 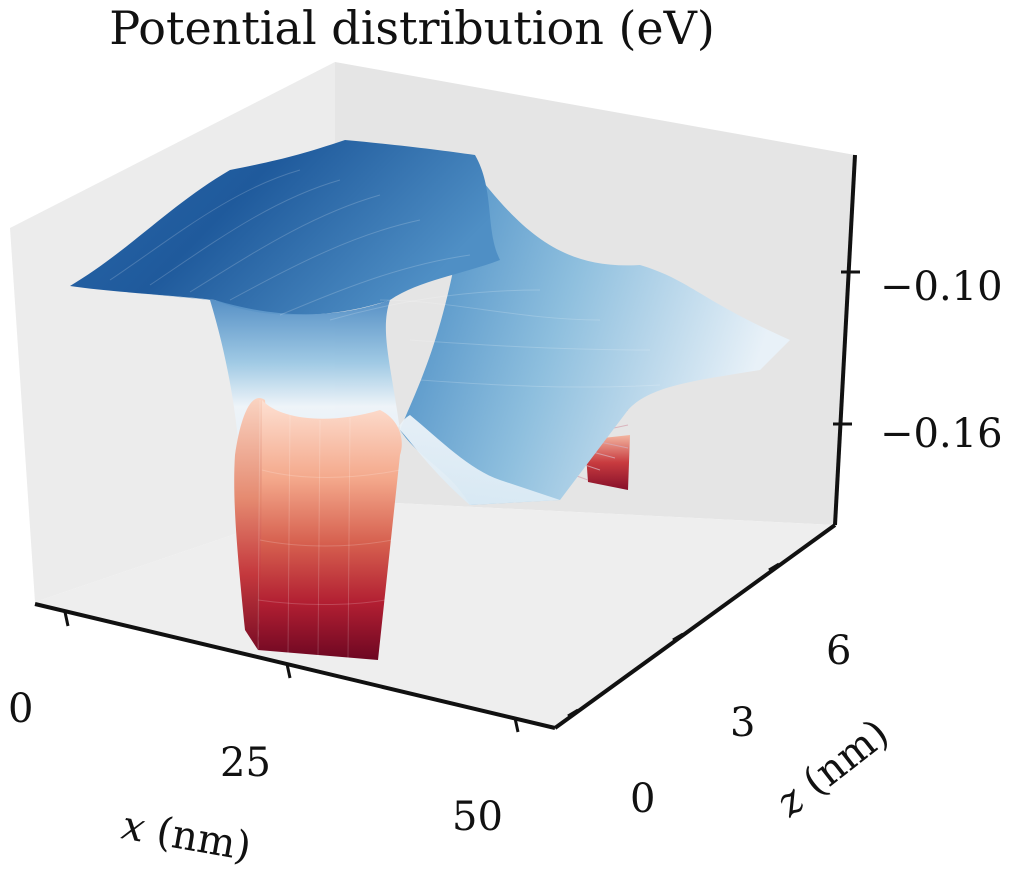 I want to click on x-axis-label: x (nm), so click(x=186, y=837).